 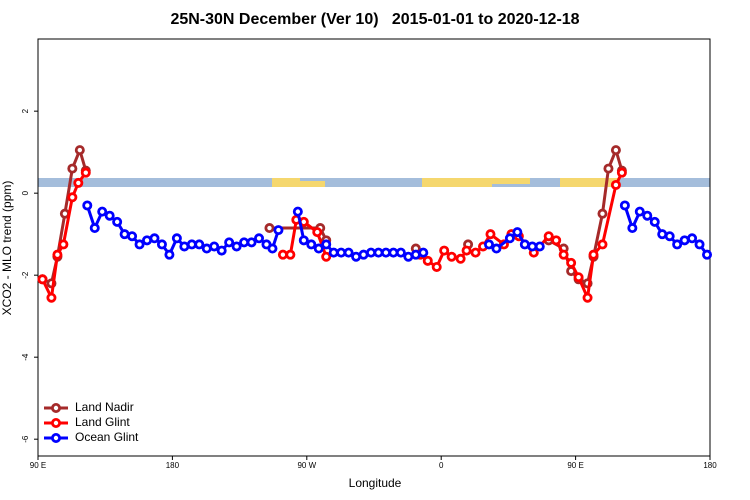 I want to click on y-tick-label: -2, so click(x=25, y=275).